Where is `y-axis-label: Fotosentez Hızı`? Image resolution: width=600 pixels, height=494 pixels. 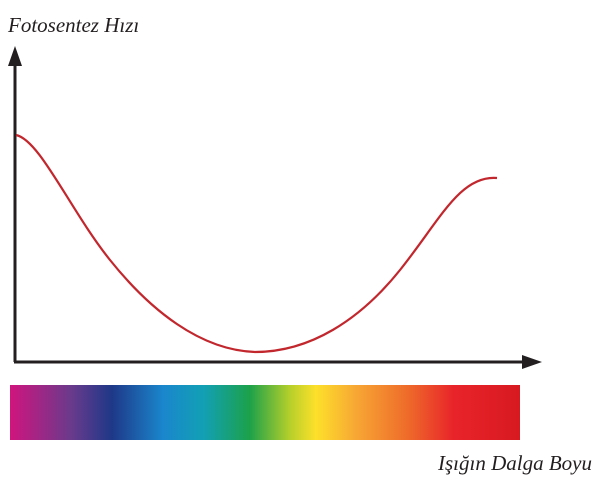 y-axis-label: Fotosentez Hızı is located at coordinates (73, 25).